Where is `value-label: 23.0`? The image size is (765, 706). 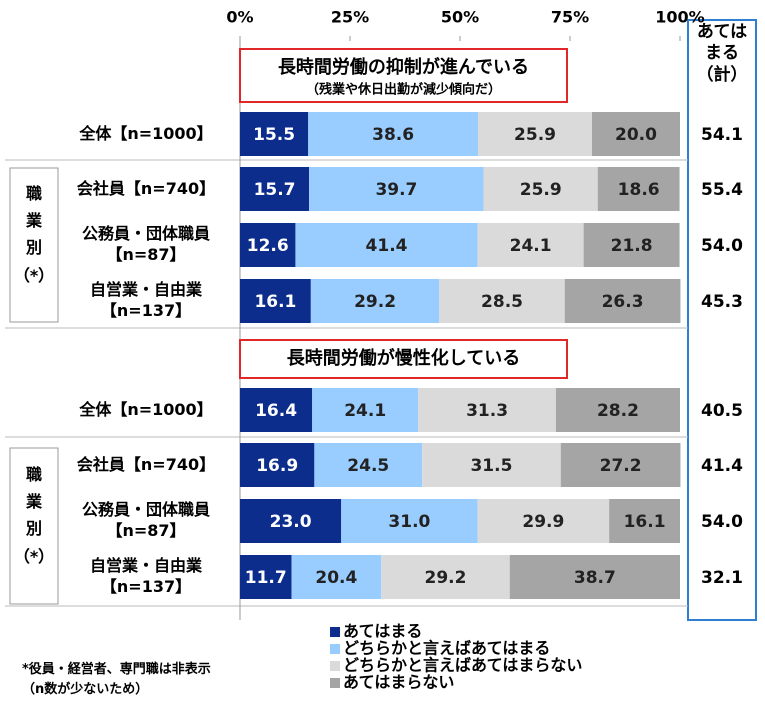
value-label: 23.0 is located at coordinates (291, 522).